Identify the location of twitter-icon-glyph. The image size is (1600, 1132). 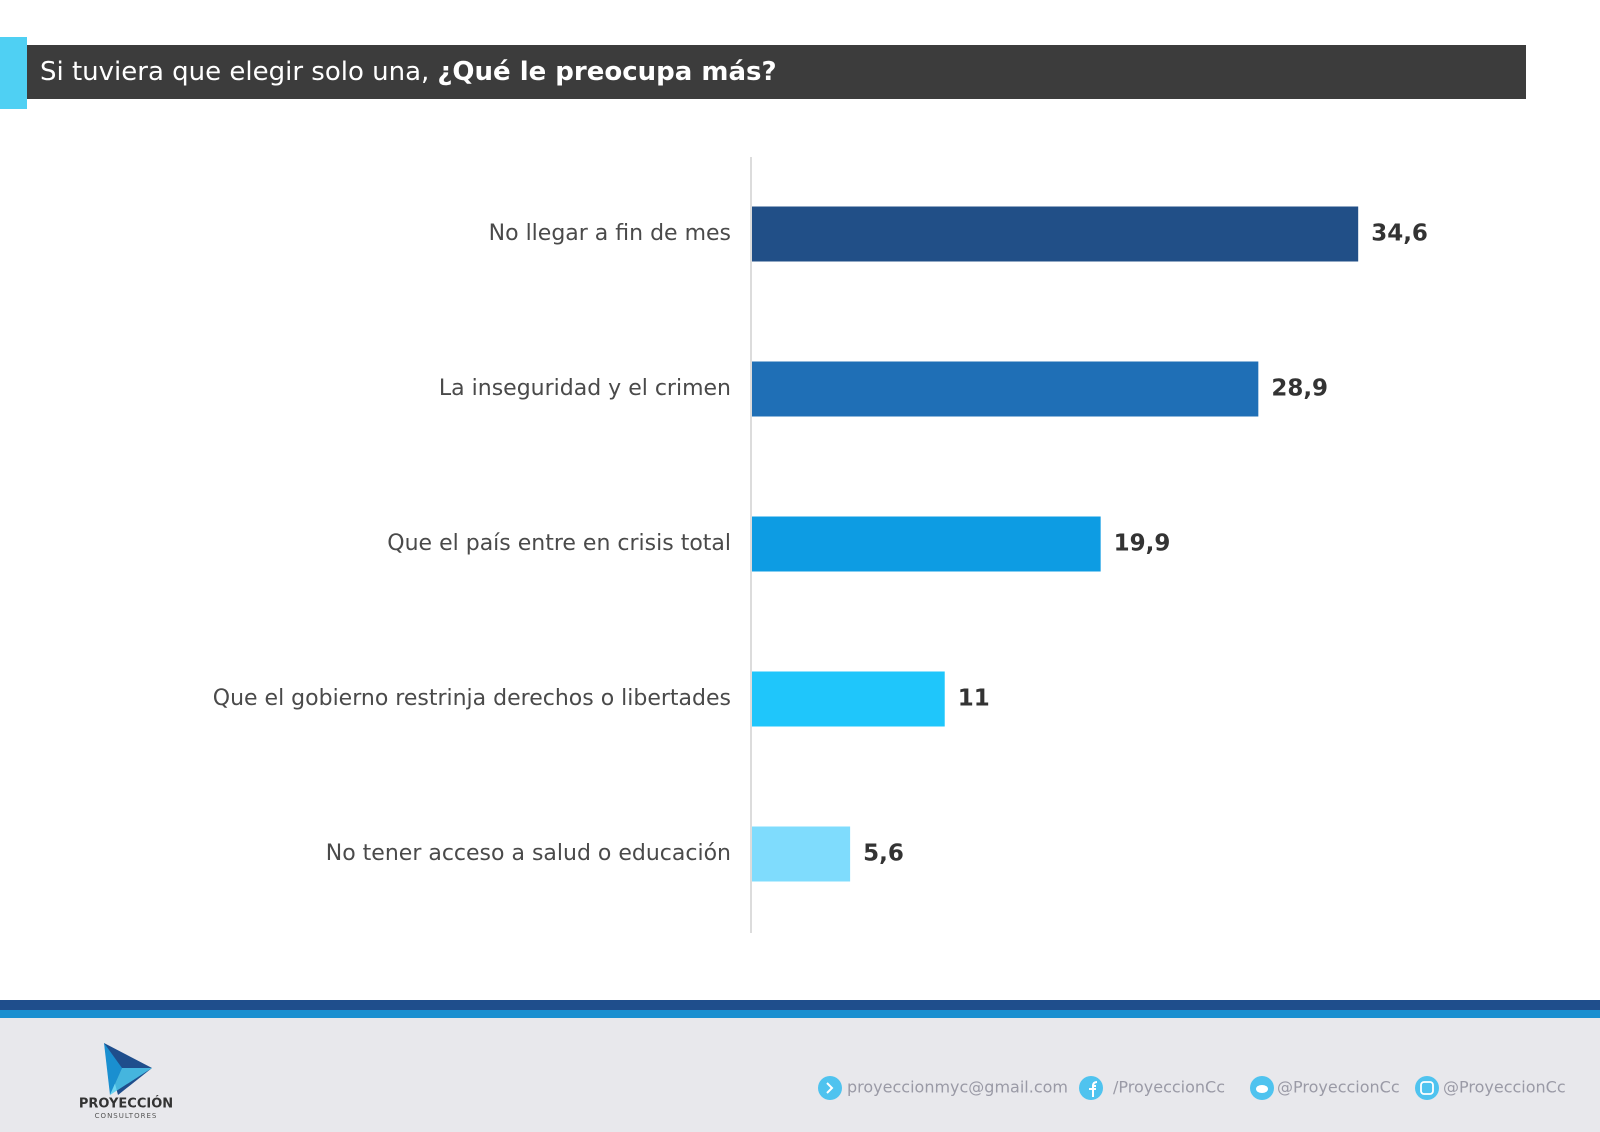
(1262, 1089).